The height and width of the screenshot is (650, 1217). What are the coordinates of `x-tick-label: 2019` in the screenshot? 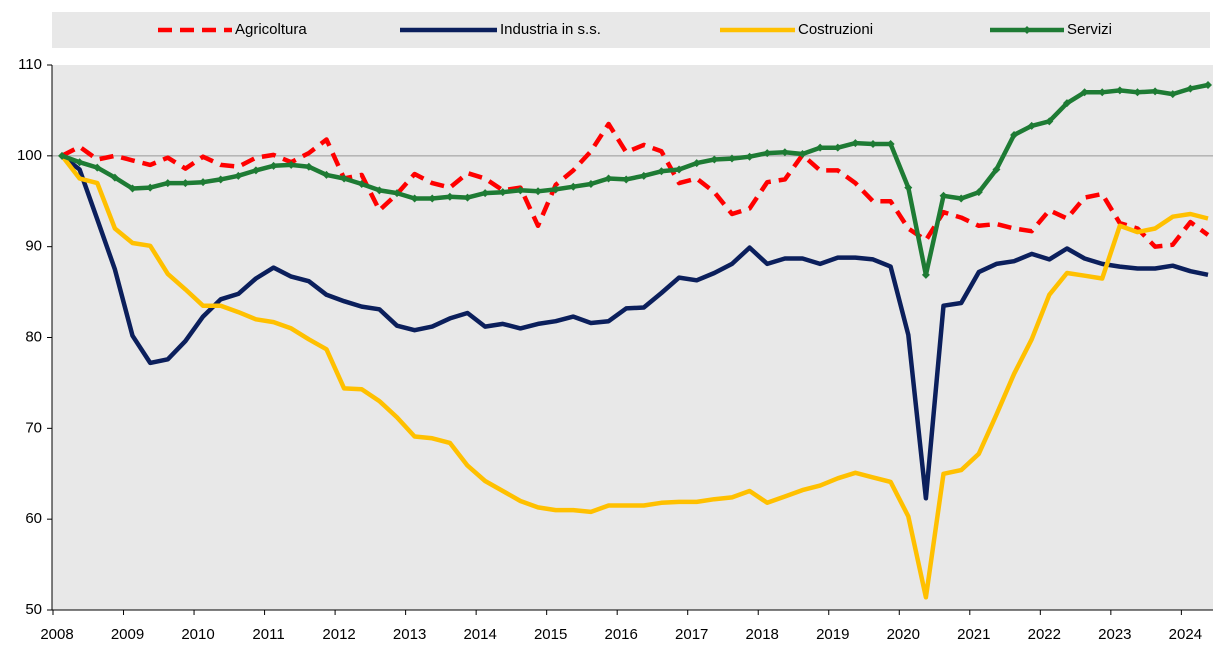 It's located at (832, 634).